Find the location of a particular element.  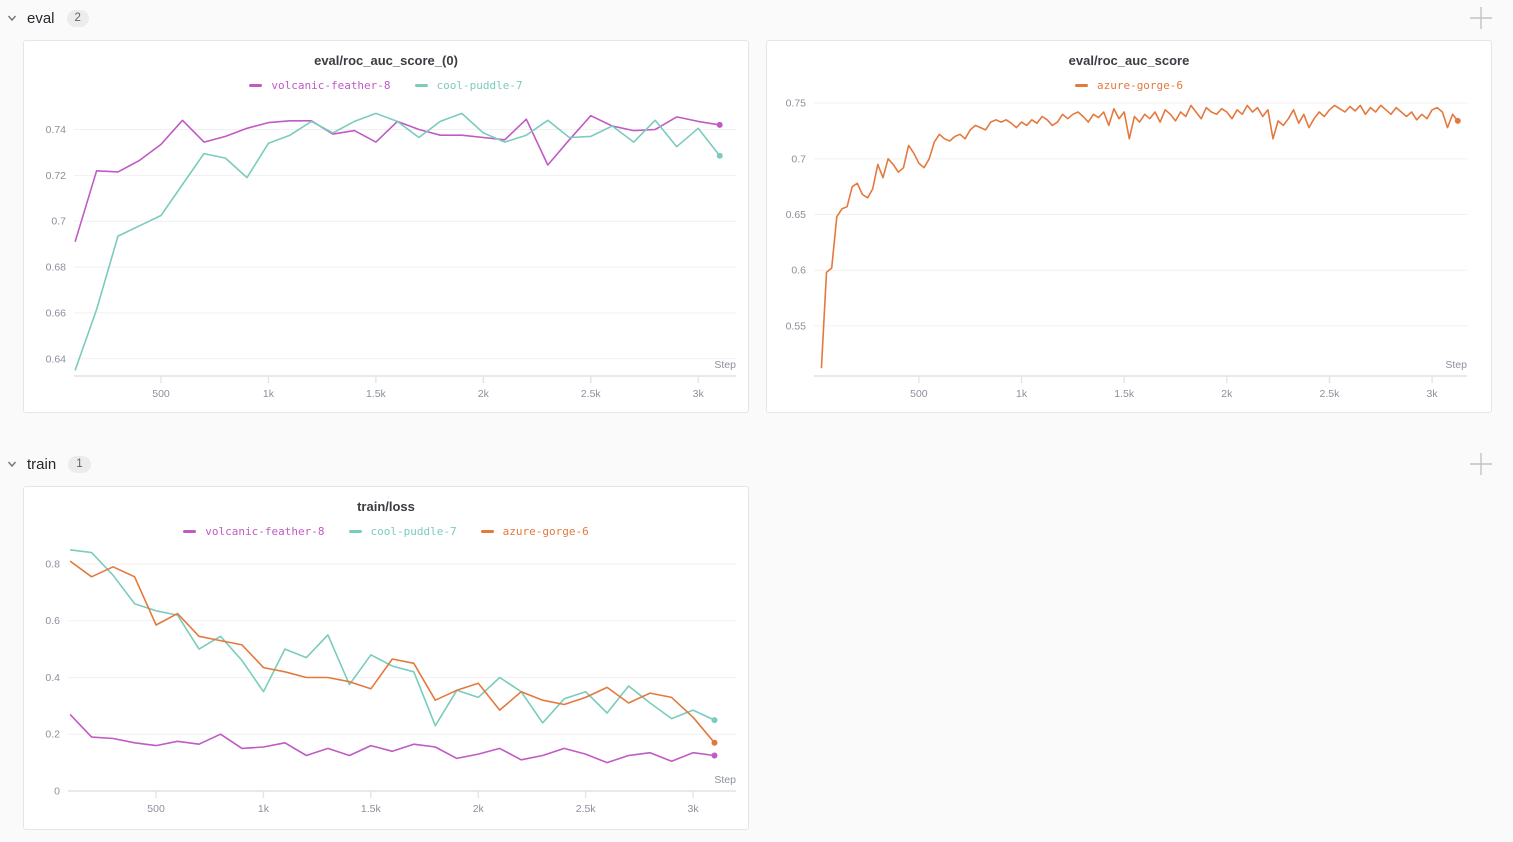

y-tick-label: 0.4 is located at coordinates (52, 678).